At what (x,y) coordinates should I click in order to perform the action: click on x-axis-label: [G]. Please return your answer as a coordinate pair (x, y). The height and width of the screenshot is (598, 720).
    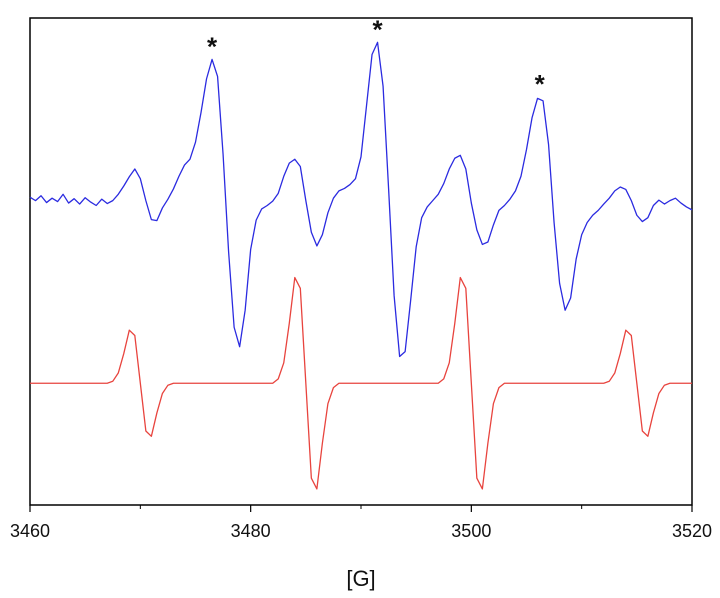
    Looking at the image, I should click on (360, 578).